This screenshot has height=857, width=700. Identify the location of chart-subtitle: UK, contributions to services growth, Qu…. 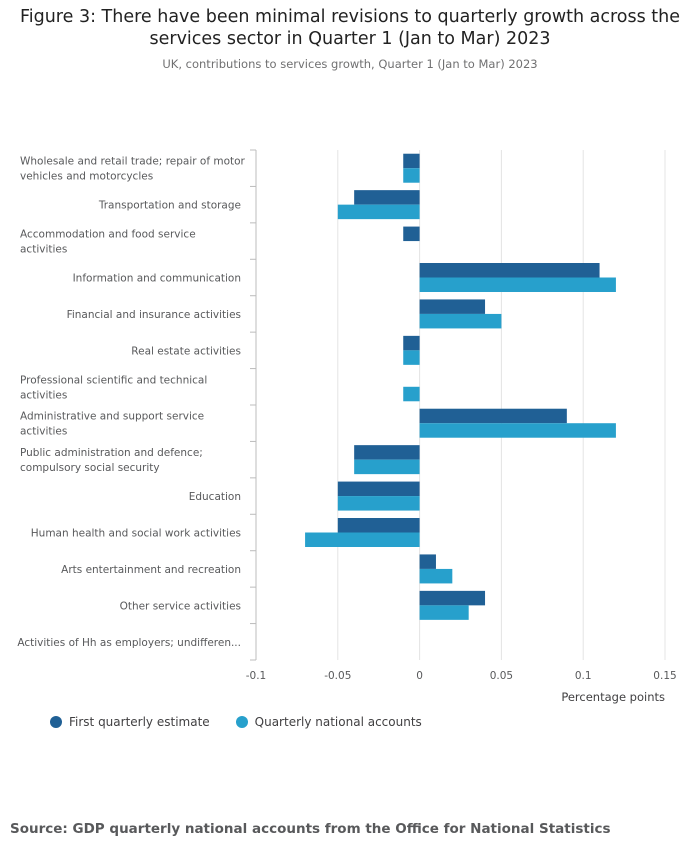
(350, 64).